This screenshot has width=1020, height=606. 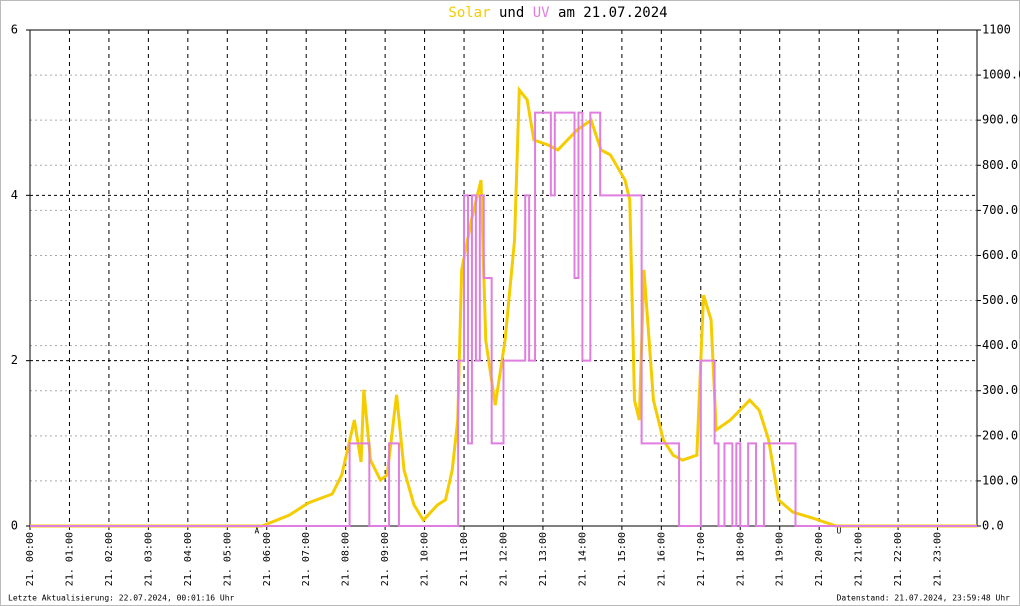 What do you see at coordinates (346, 559) in the screenshot?
I see `x-tick-label: 21. 08:00` at bounding box center [346, 559].